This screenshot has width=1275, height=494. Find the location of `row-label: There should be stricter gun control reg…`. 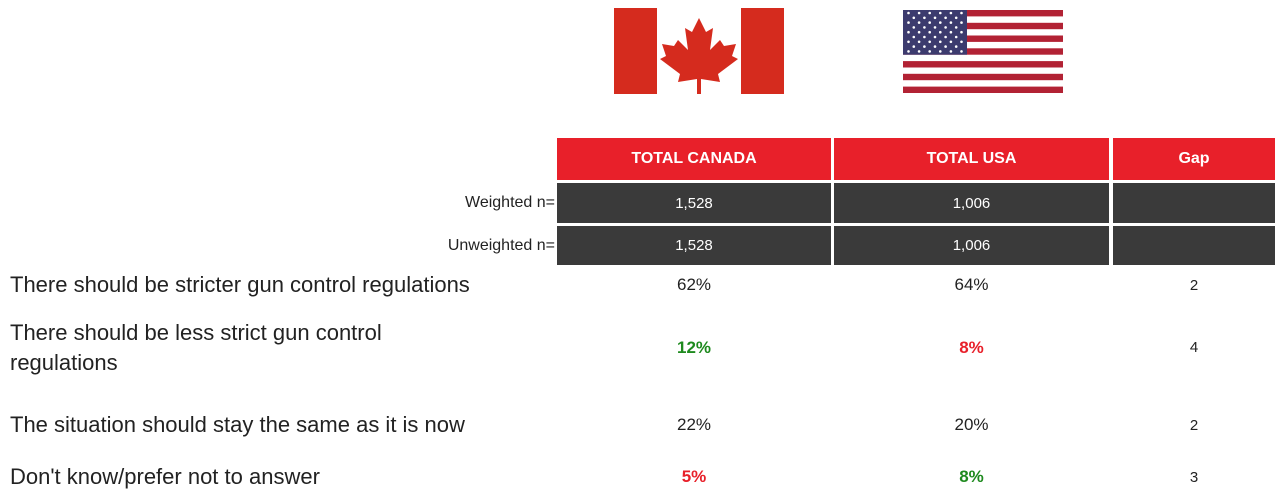

row-label: There should be stricter gun control reg… is located at coordinates (240, 284).